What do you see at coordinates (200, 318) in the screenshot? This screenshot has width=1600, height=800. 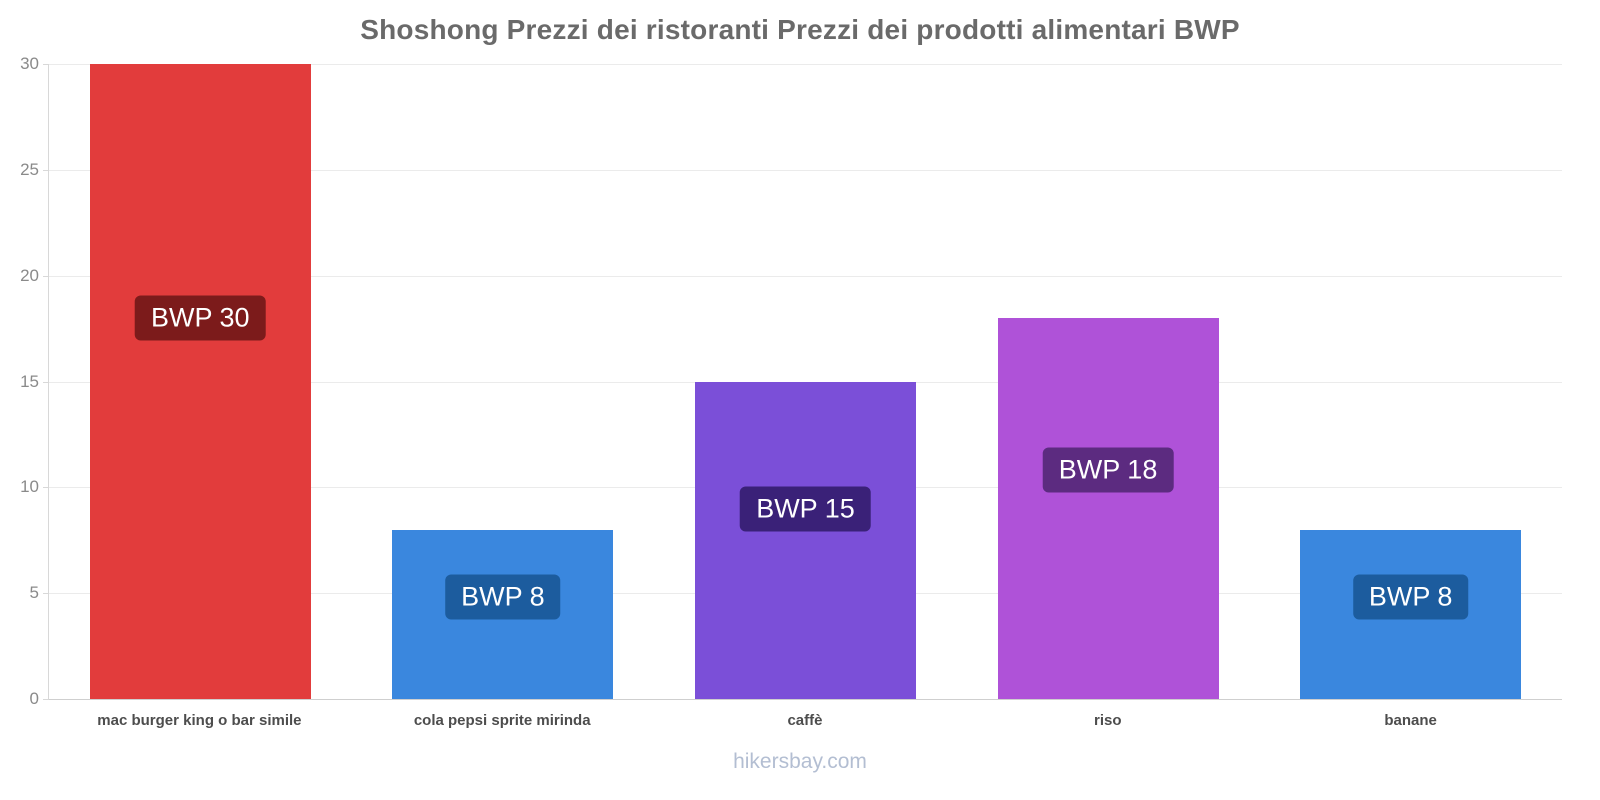 I see `bar-value-label: BWP 30` at bounding box center [200, 318].